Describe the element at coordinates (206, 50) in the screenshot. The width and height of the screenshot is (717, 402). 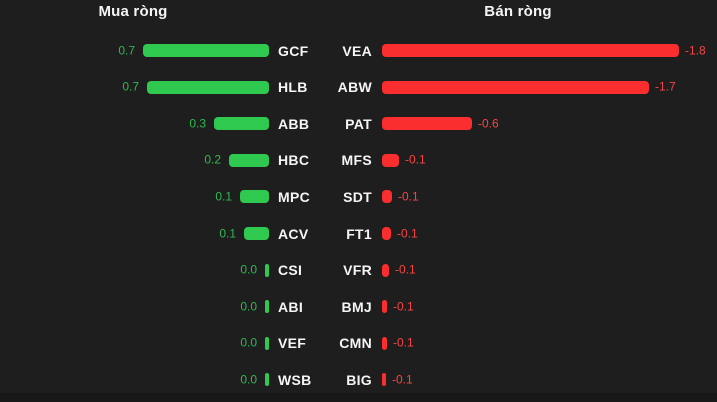
I see `buy-bar-GCF` at that location.